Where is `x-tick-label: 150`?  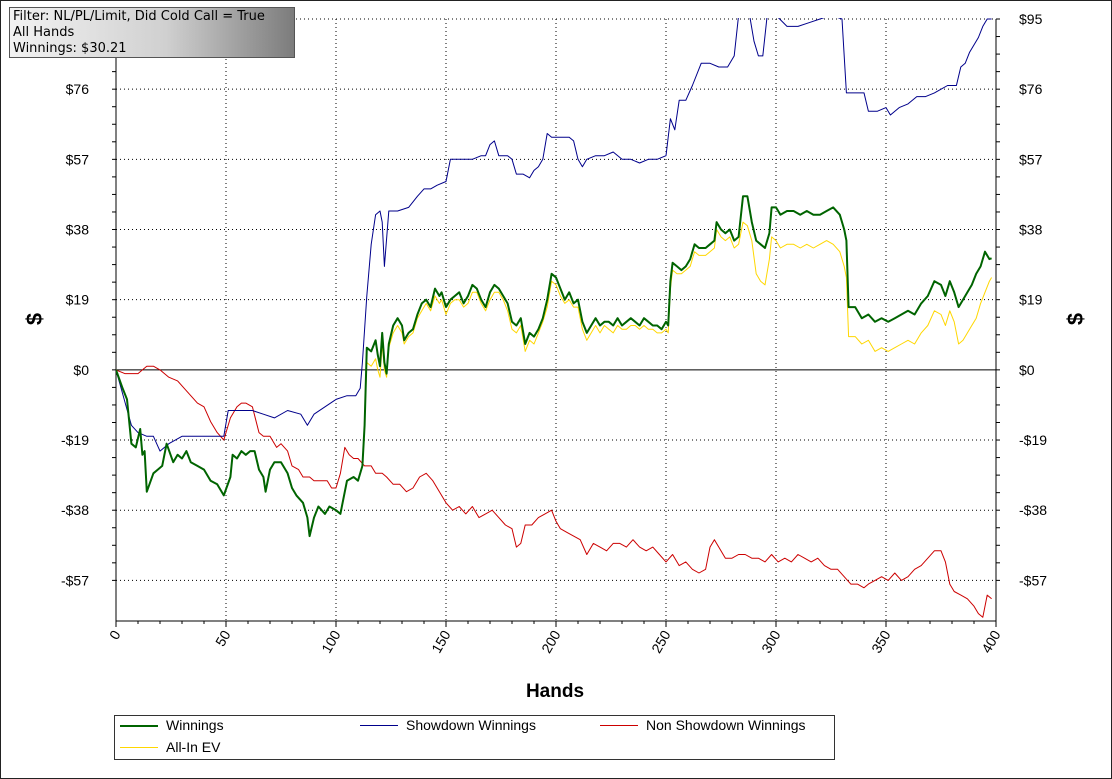 x-tick-label: 150 is located at coordinates (441, 641).